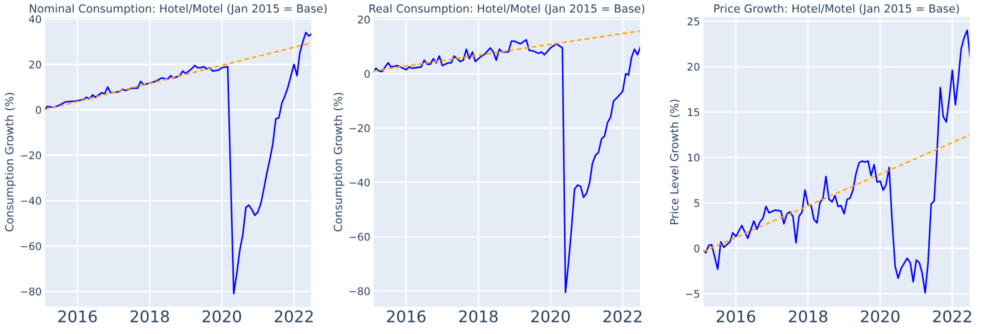  Describe the element at coordinates (35, 19) in the screenshot. I see `y-tick-label: 40` at that location.